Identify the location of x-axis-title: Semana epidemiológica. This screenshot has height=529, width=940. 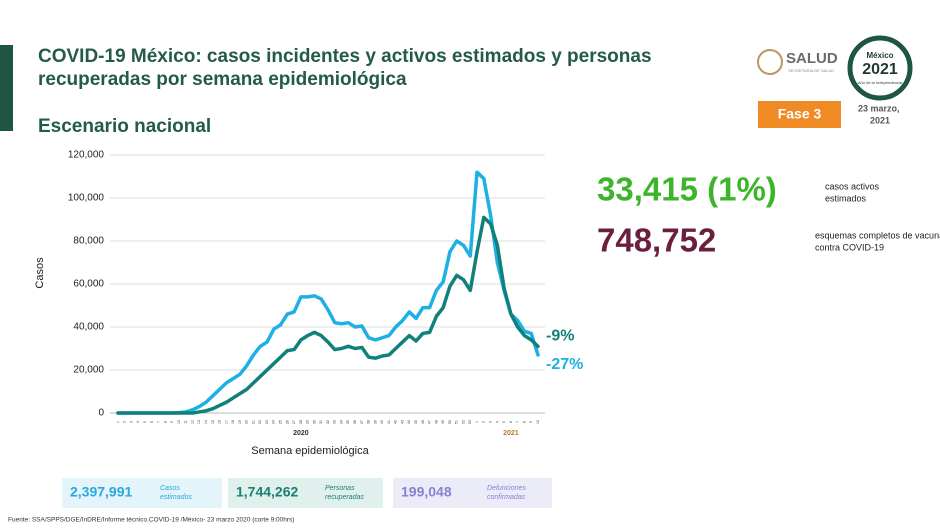
(310, 451).